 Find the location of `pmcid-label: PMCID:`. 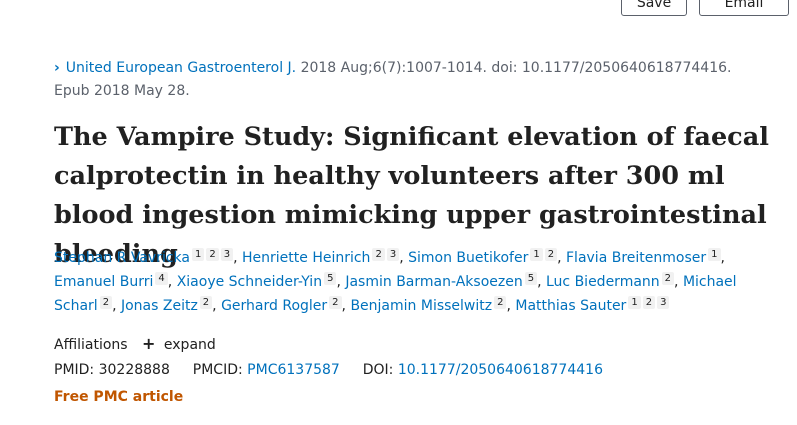

pmcid-label: PMCID: is located at coordinates (217, 370).